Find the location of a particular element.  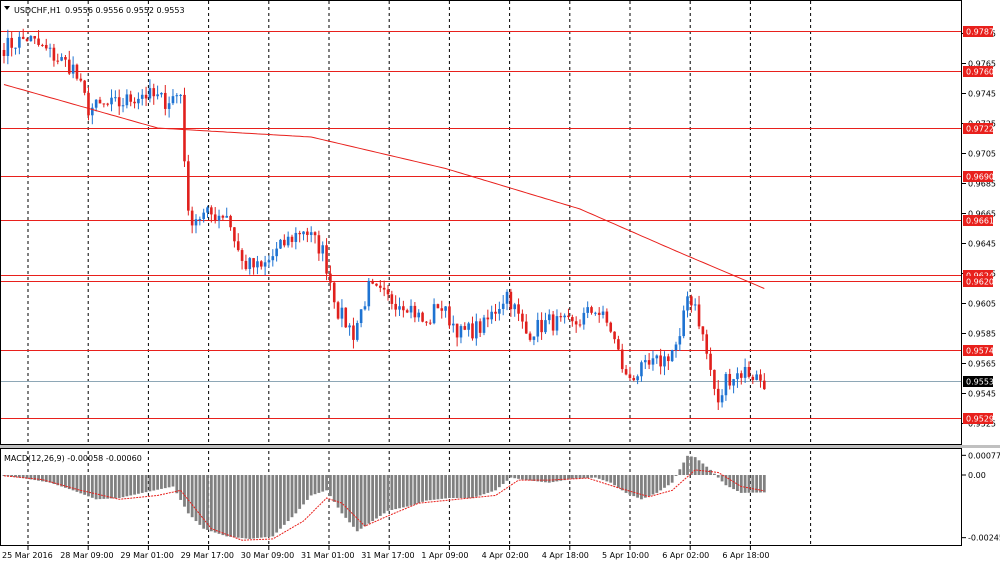

pane-separator is located at coordinates (500, 446).